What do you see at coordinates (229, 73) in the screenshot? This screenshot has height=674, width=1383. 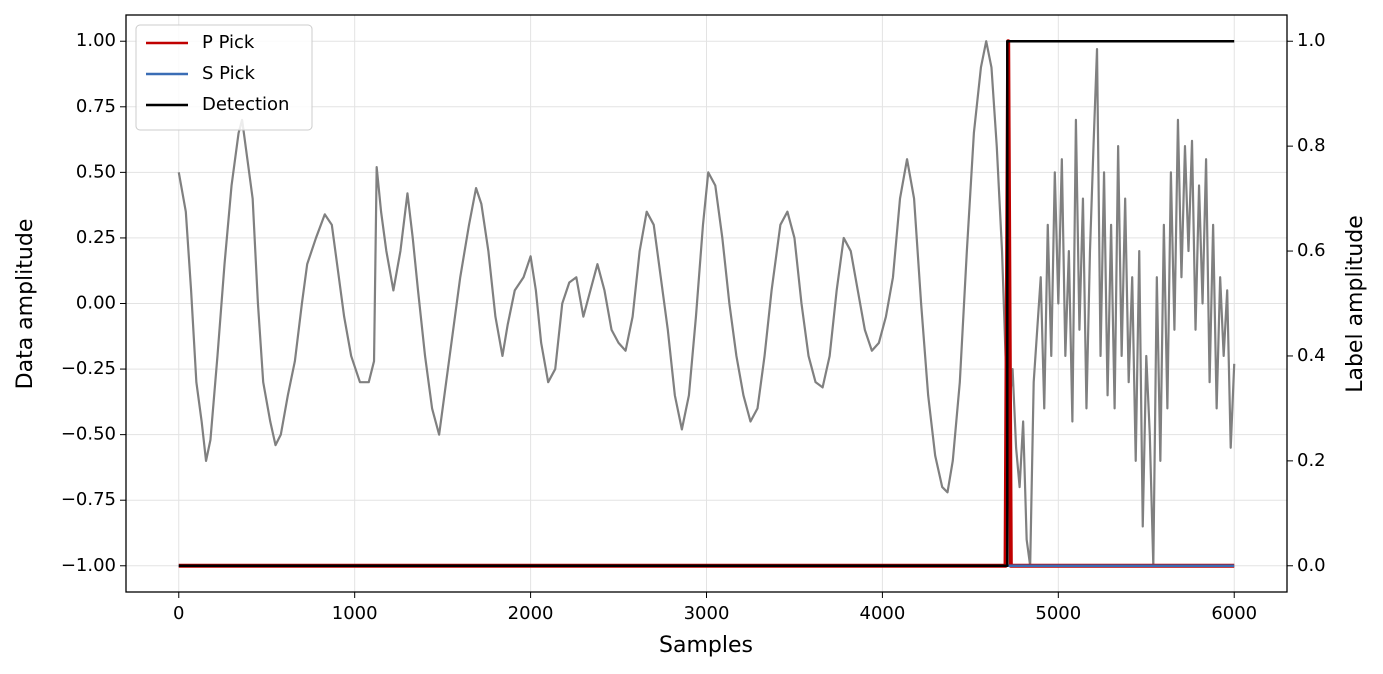 I see `legend-label: S Pick` at bounding box center [229, 73].